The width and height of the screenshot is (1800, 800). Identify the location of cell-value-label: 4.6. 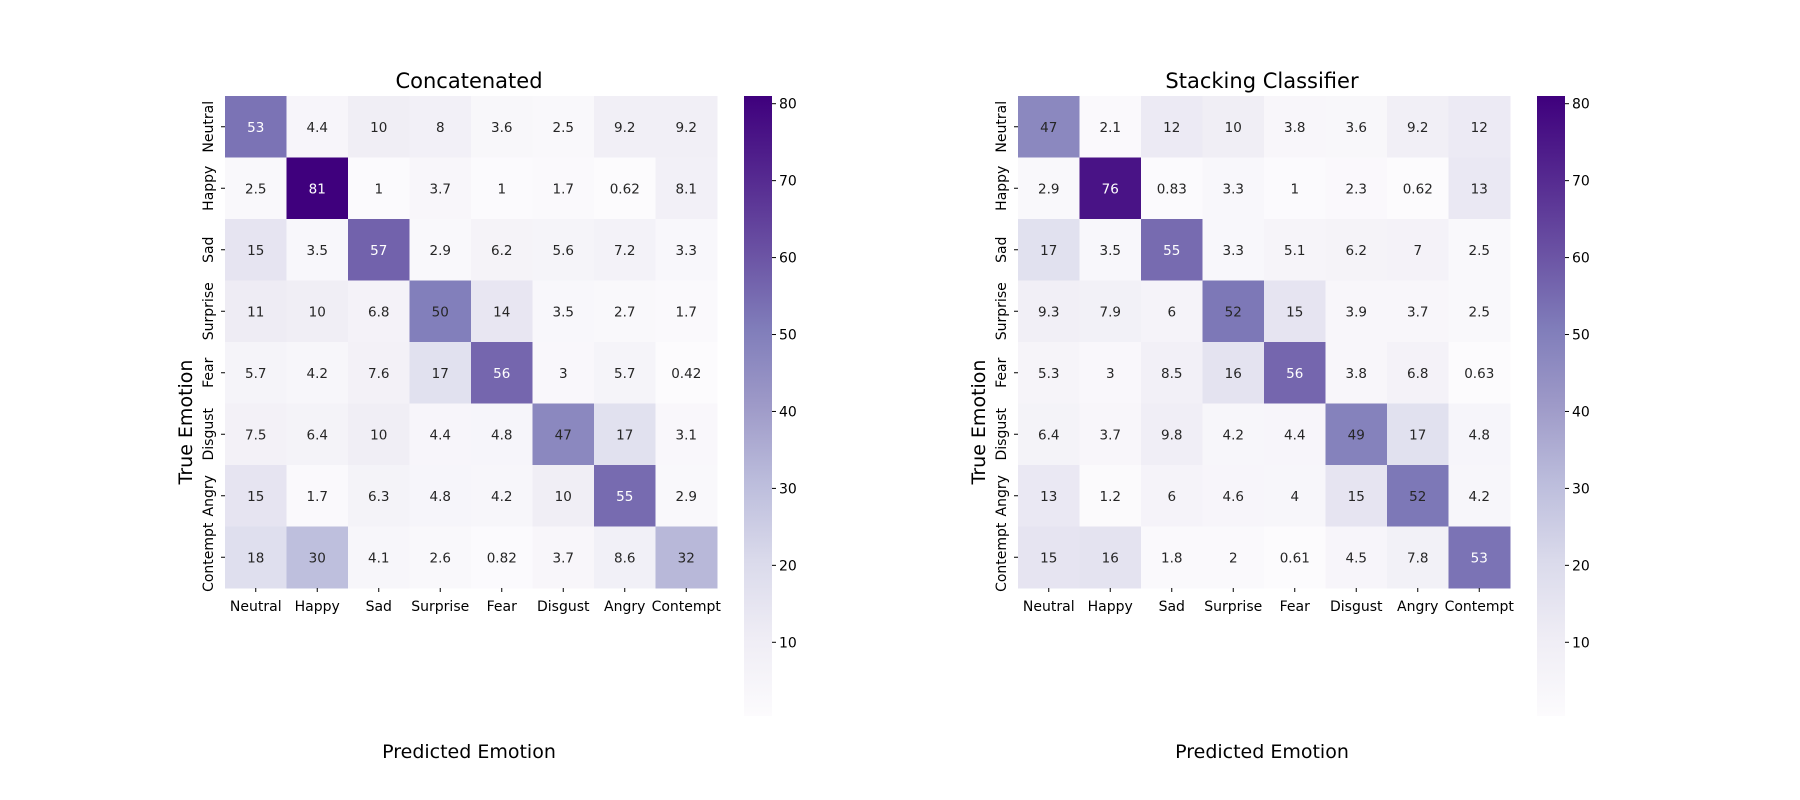
(1233, 497).